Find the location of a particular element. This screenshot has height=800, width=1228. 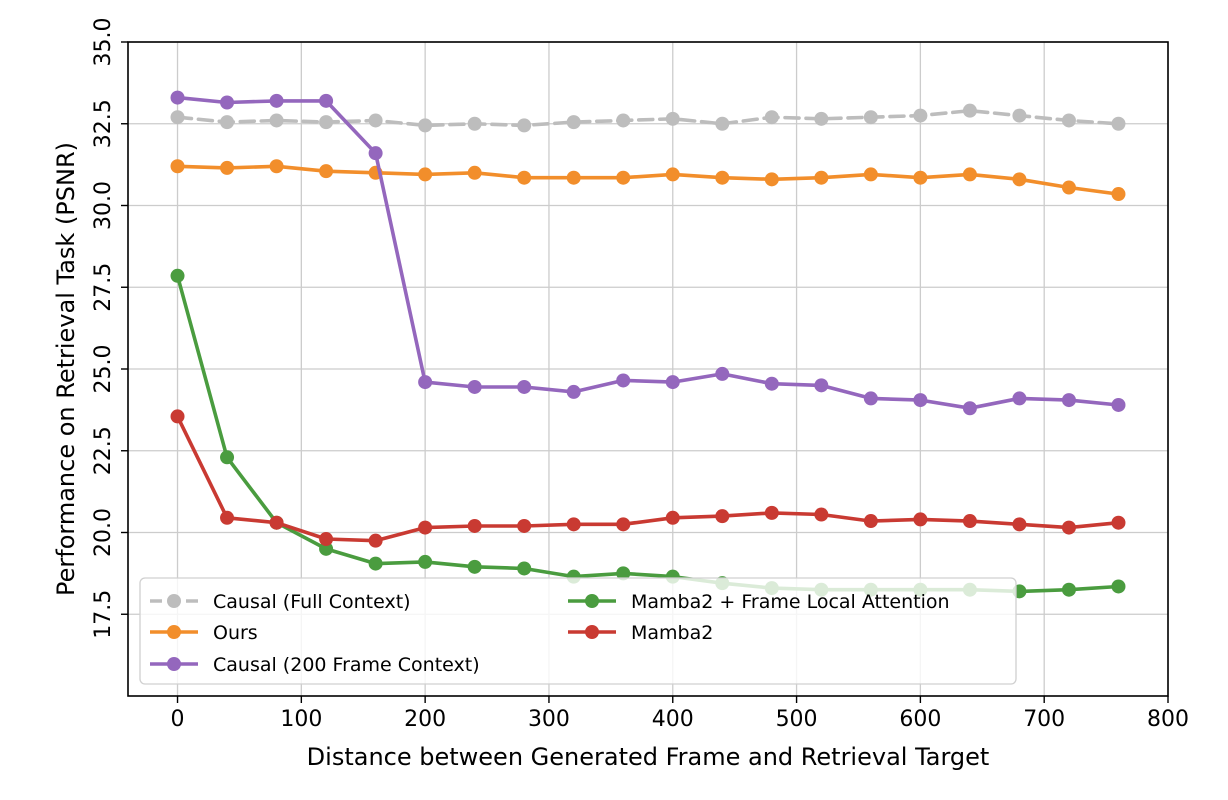

y-axis-label: Performance on Retrieval Task (PSNR) is located at coordinates (66, 369).